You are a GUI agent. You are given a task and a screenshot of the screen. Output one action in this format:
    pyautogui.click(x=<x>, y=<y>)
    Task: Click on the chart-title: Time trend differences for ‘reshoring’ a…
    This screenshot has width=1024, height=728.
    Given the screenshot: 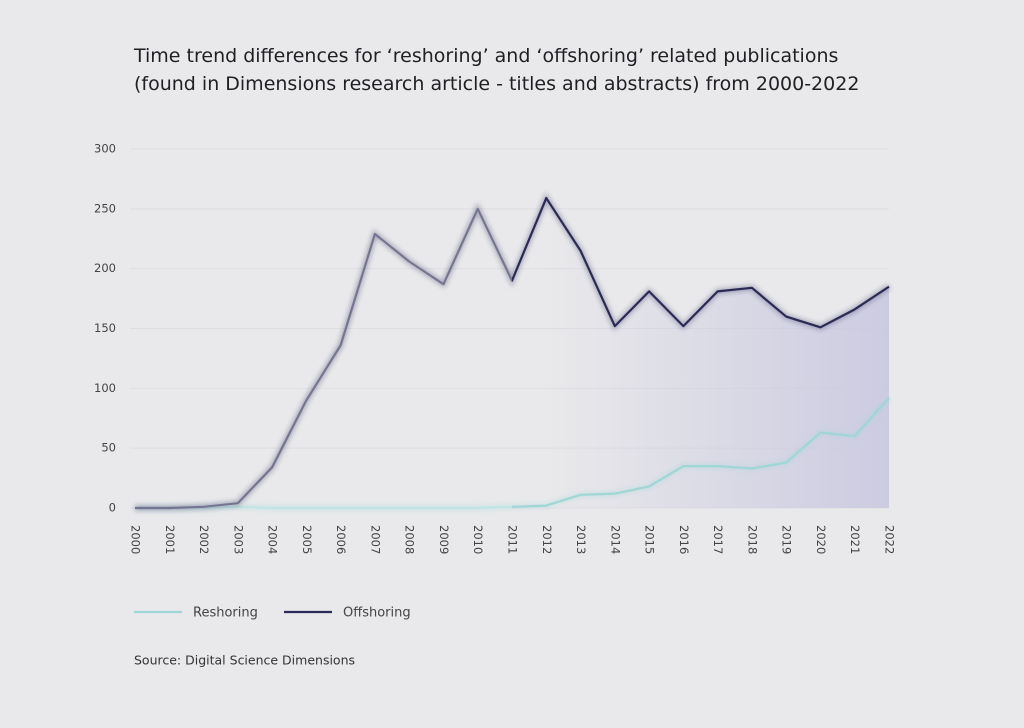 What is the action you would take?
    pyautogui.click(x=485, y=56)
    